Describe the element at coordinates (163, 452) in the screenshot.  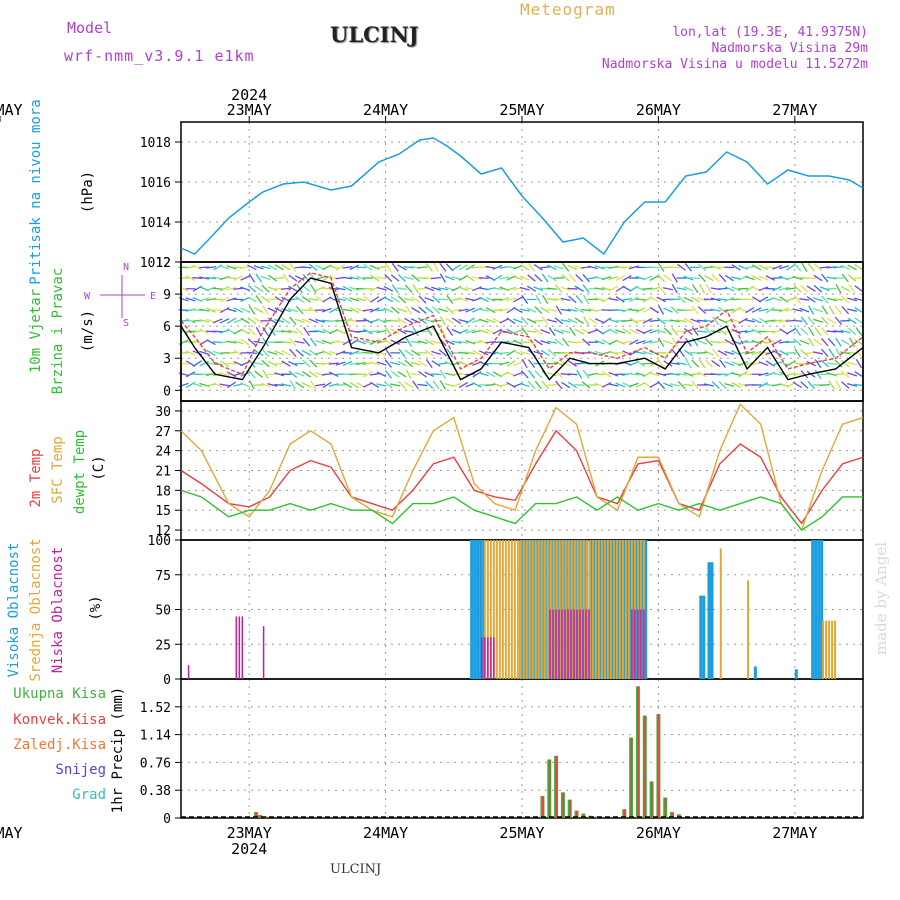
I see `y-tick-label: 24` at that location.